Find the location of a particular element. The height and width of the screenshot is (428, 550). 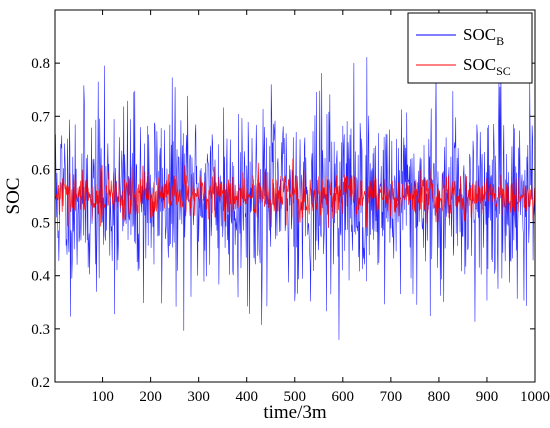

series-line-soc-sc is located at coordinates (295, 193).